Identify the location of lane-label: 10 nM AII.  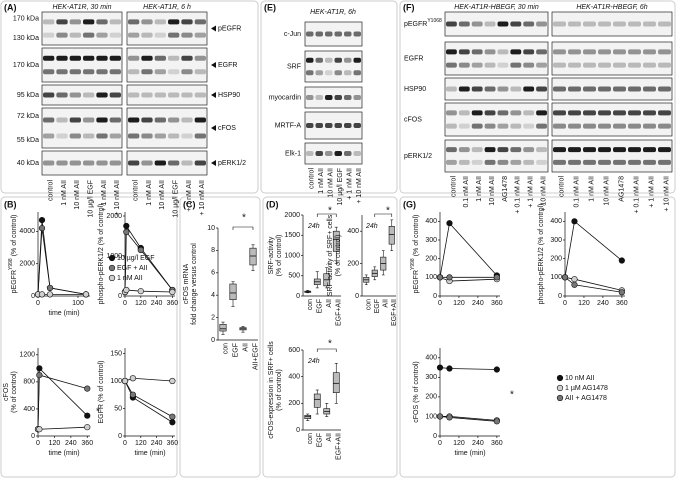
(162, 195).